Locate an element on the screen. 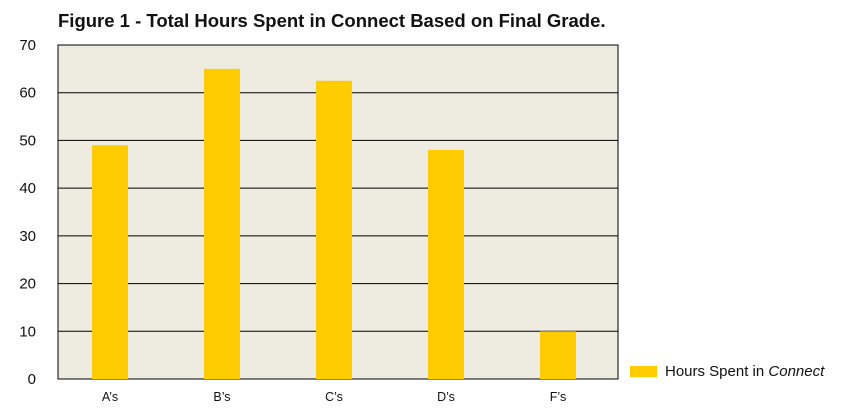  x-tick-label: C’s is located at coordinates (334, 397).